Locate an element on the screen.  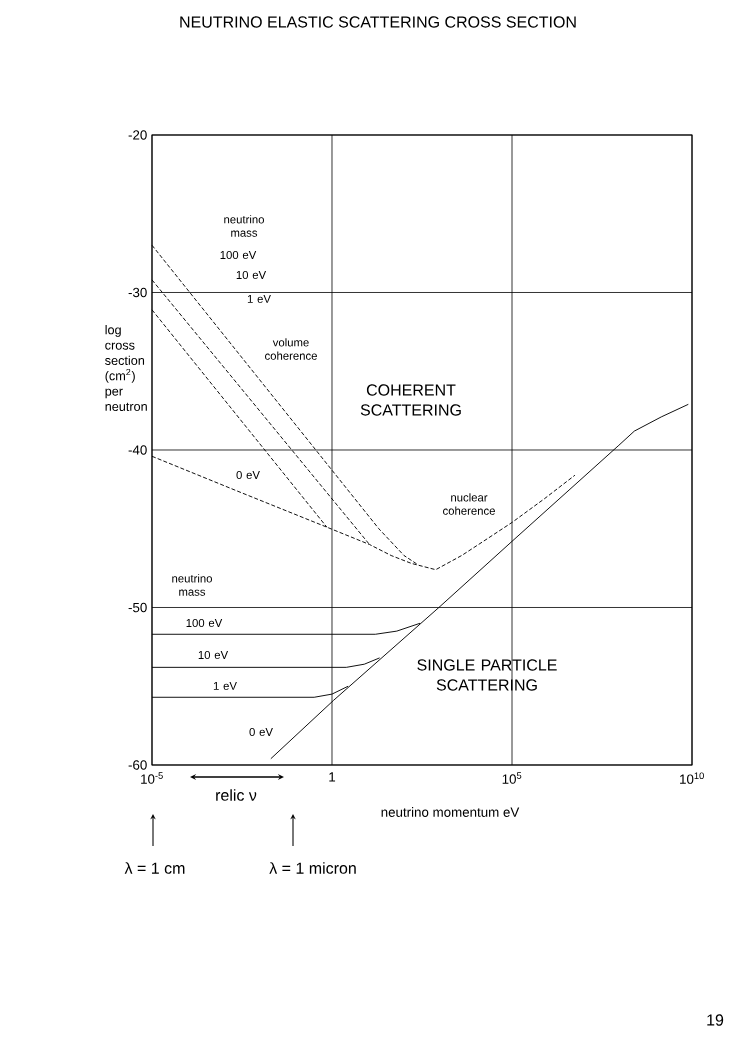
x-tick-label: 10$^{10}$ is located at coordinates (692, 778).